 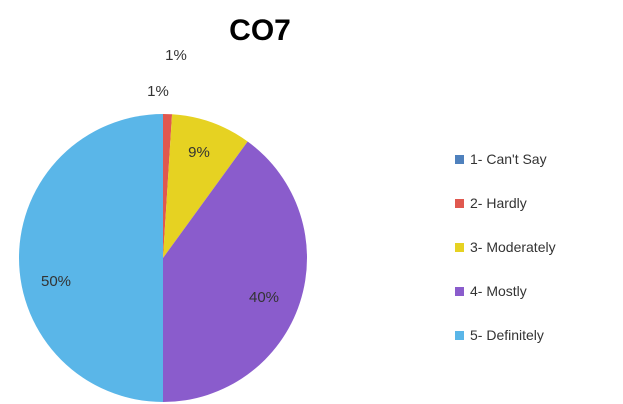 What do you see at coordinates (537, 291) in the screenshot?
I see `legend-item-mostly: 4- Mostly` at bounding box center [537, 291].